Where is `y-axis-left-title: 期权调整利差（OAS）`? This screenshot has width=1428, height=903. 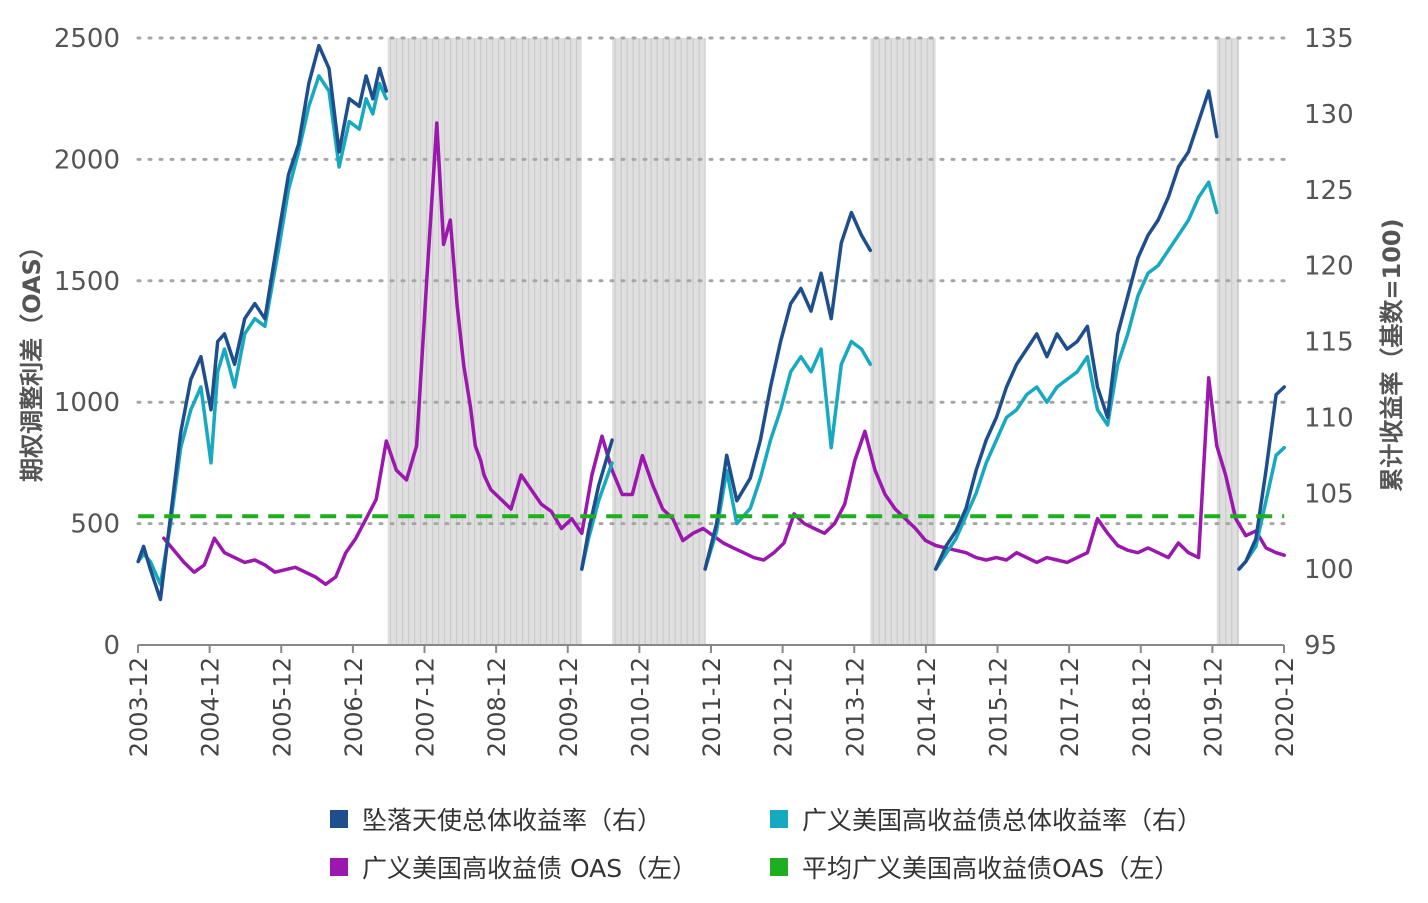
y-axis-left-title: 期权调整利差（OAS） is located at coordinates (32, 358).